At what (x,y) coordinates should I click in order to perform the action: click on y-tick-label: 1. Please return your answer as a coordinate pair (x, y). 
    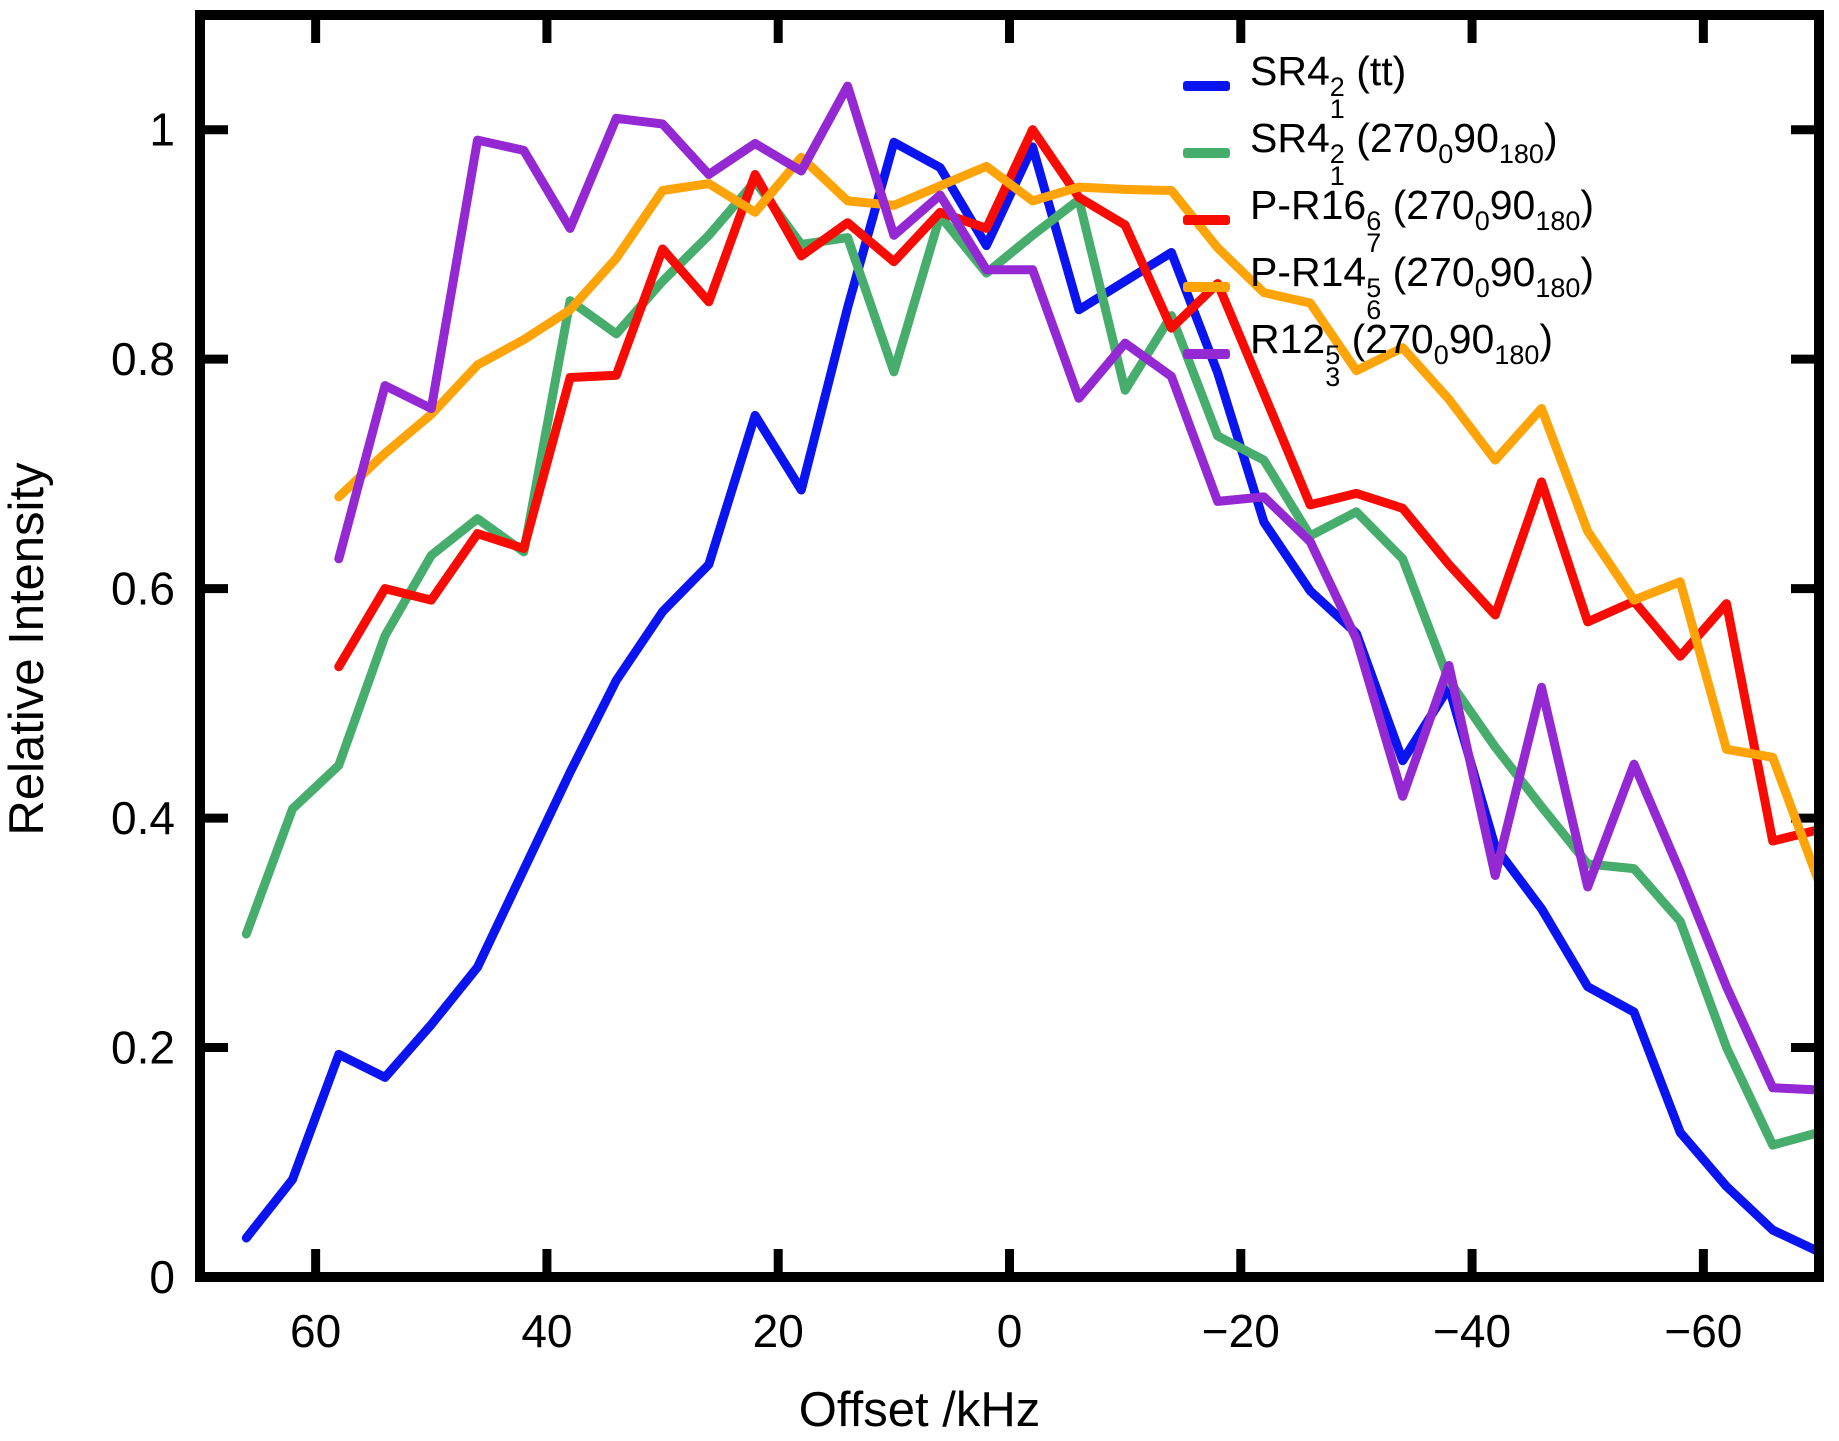
    Looking at the image, I should click on (162, 130).